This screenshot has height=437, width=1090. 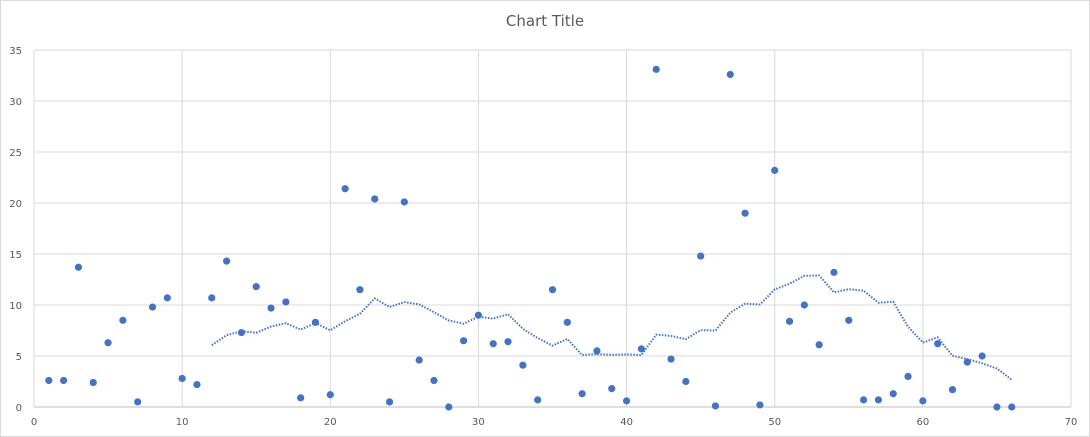 What do you see at coordinates (15, 204) in the screenshot?
I see `y-tick-label: 20` at bounding box center [15, 204].